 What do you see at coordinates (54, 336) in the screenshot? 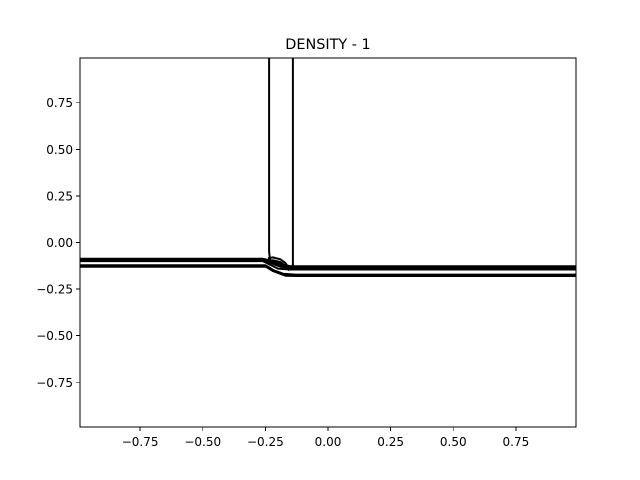
I see `y-tick-label: −0.50` at bounding box center [54, 336].